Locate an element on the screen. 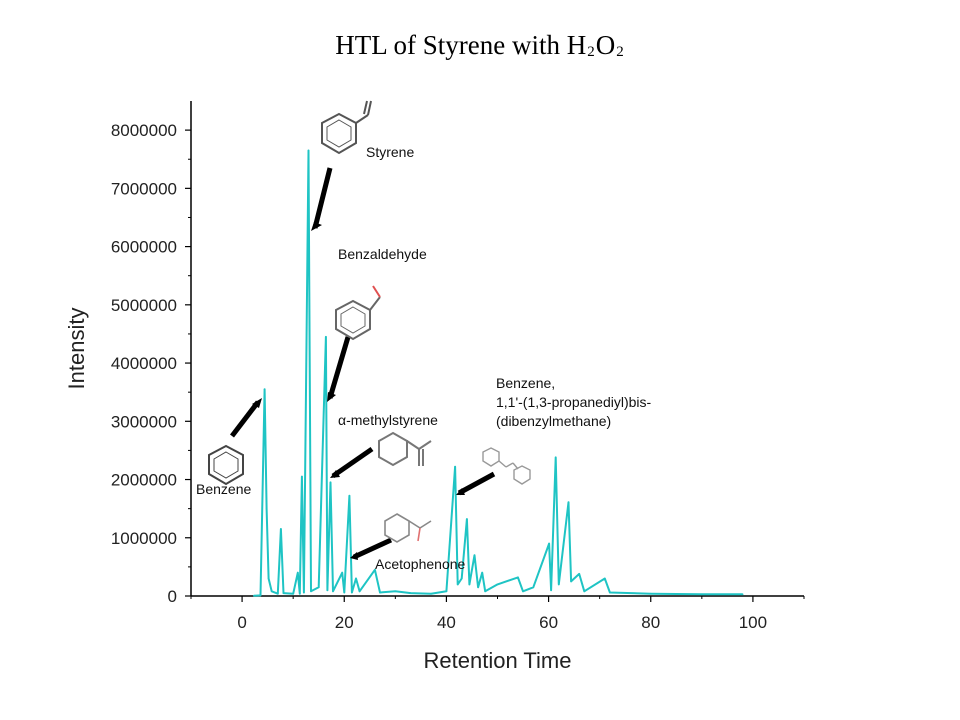 The height and width of the screenshot is (720, 960). label-benzene: Benzene is located at coordinates (223, 489).